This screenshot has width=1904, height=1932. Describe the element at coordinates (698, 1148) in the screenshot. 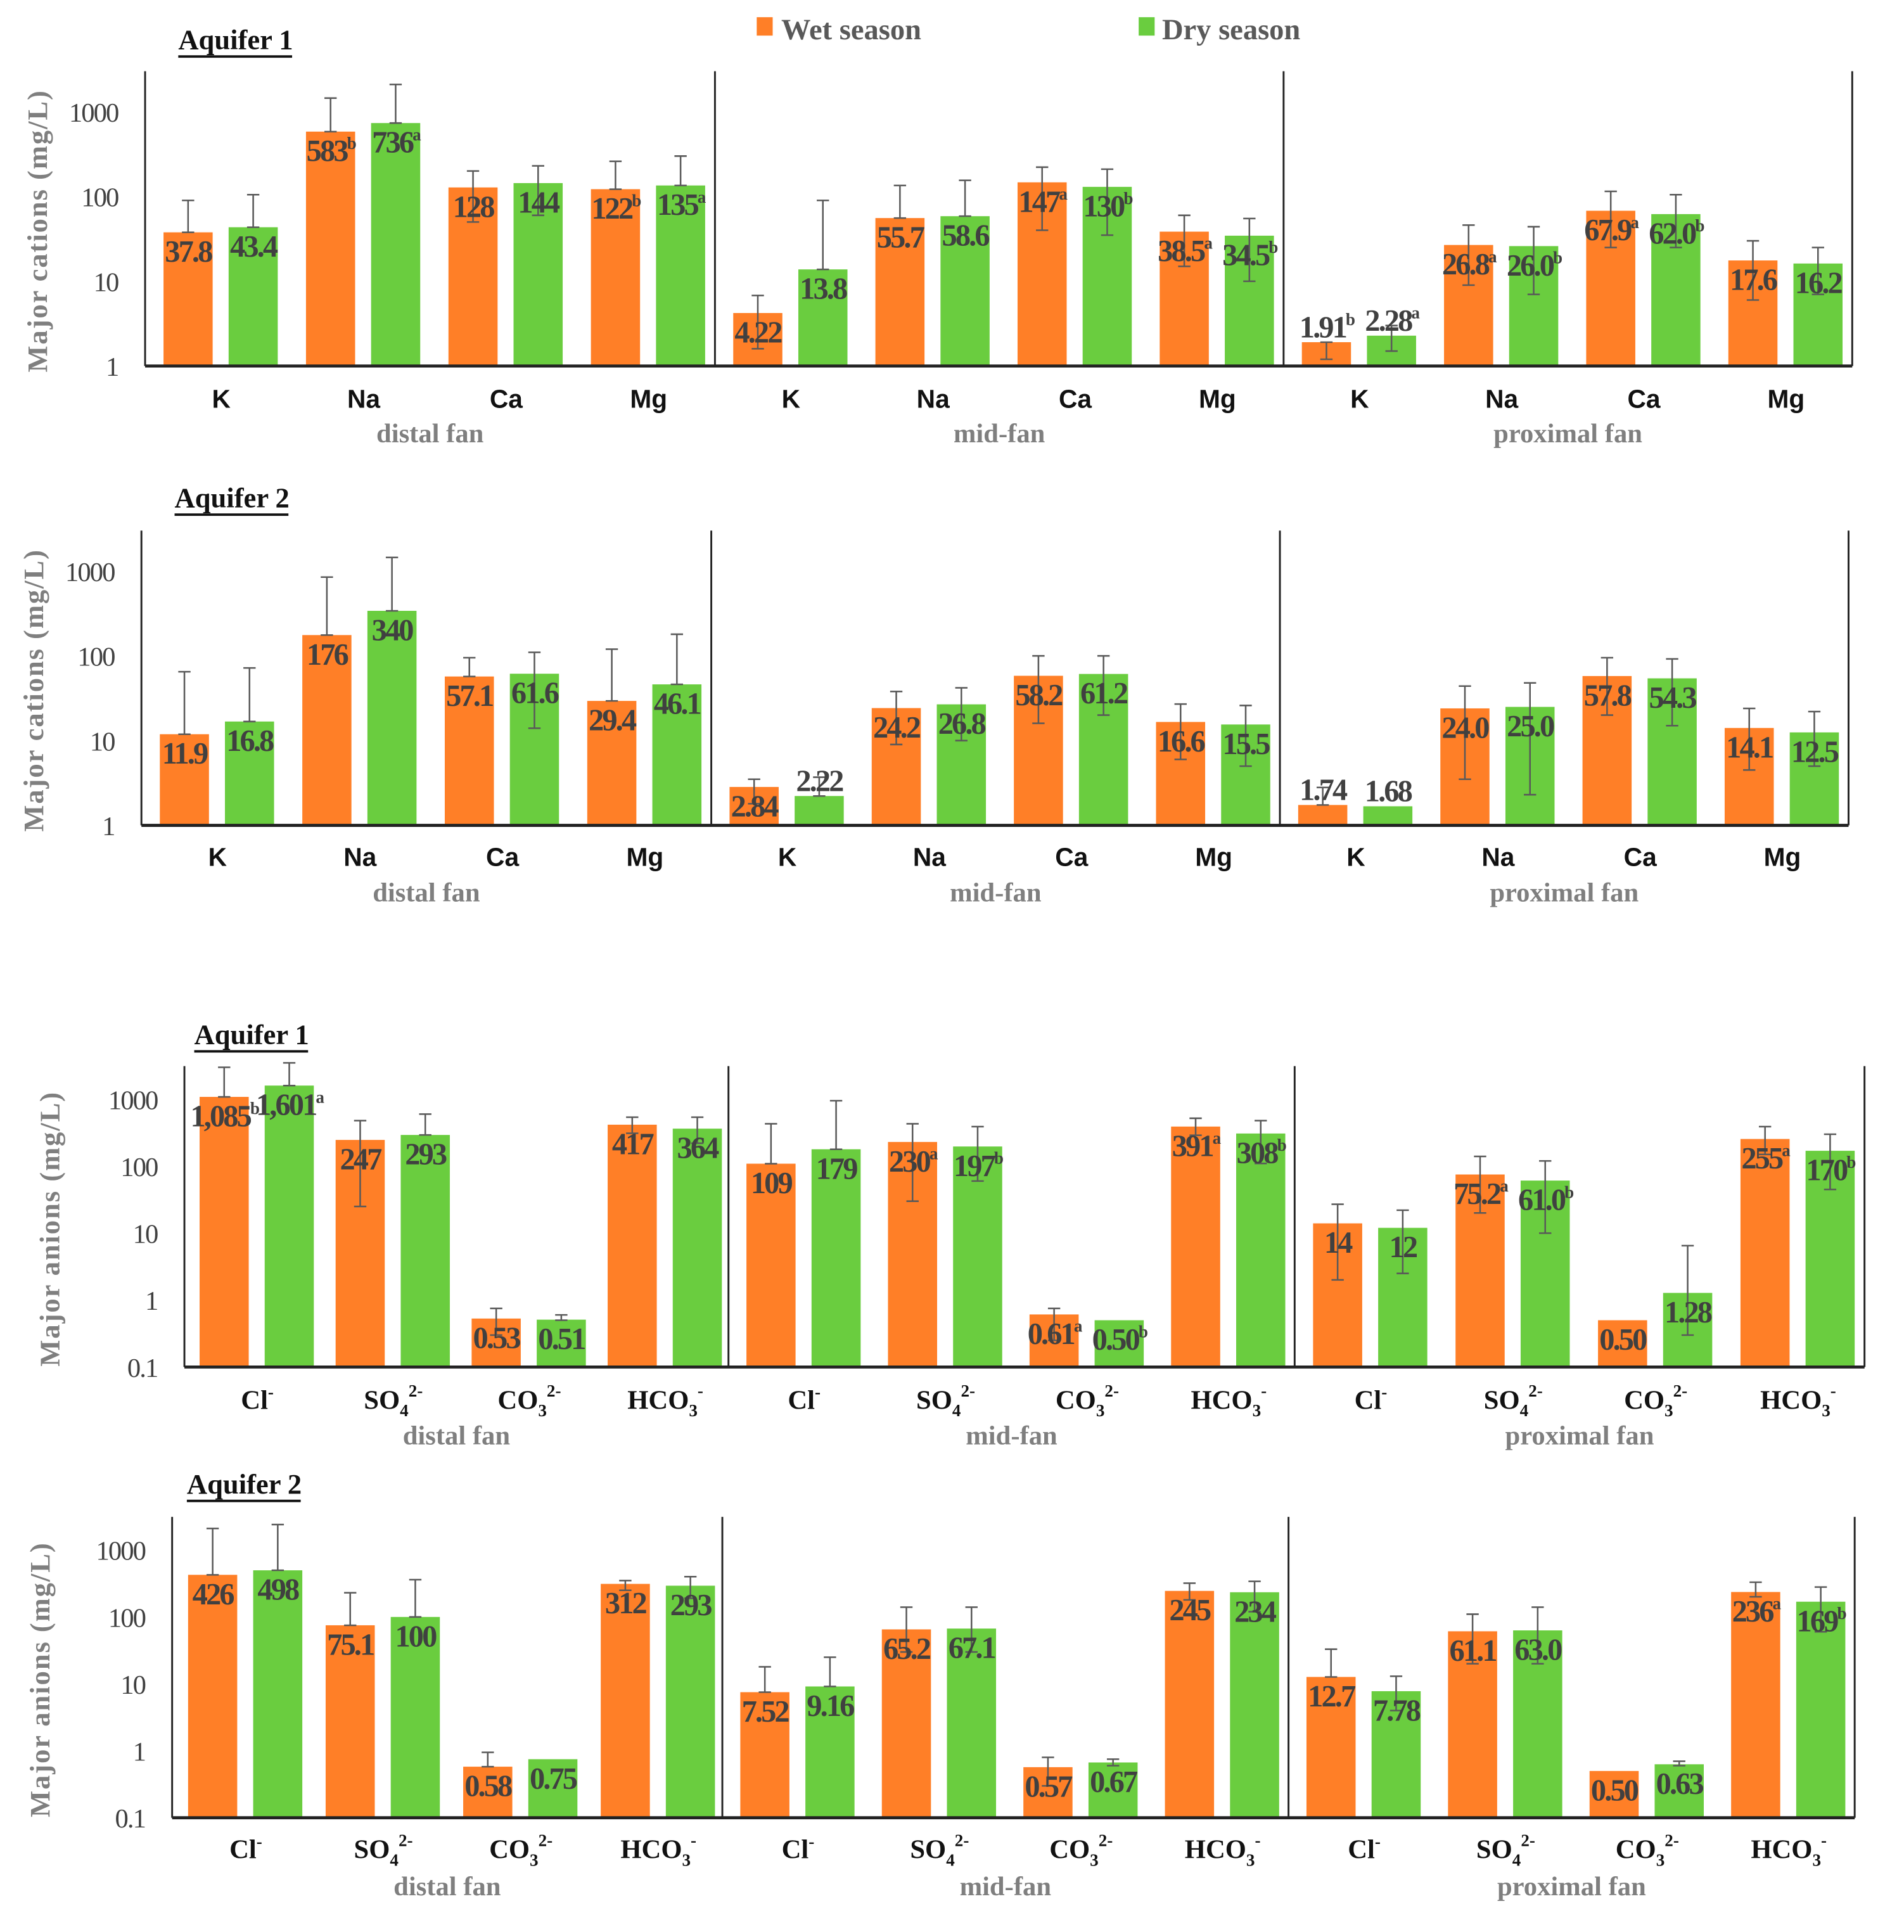

I see `data-label: 364` at that location.